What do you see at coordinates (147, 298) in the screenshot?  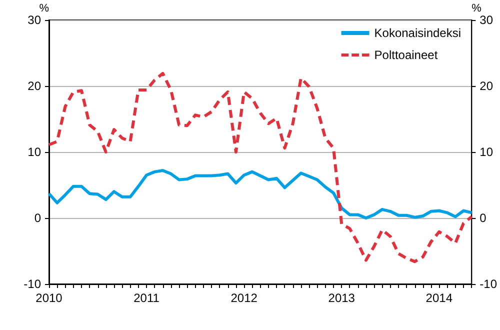 I see `x-tick-label: 2011` at bounding box center [147, 298].